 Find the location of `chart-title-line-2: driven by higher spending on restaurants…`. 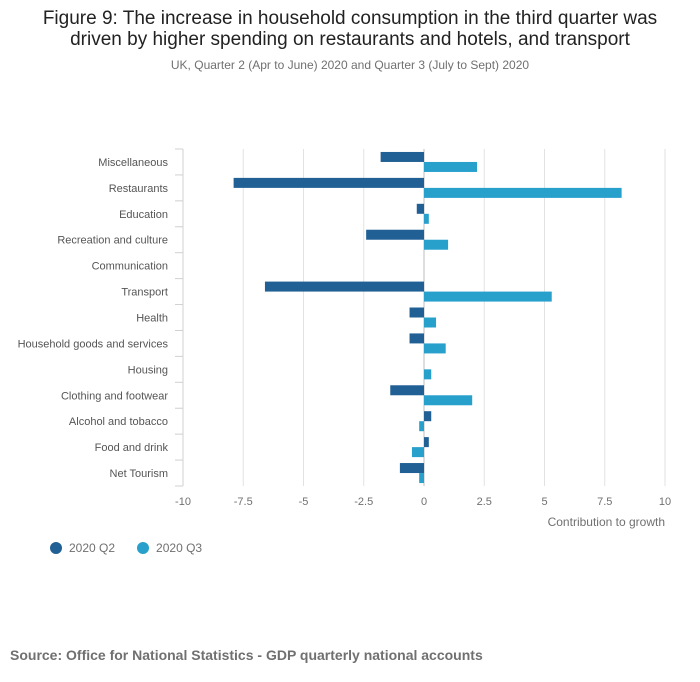

chart-title-line-2: driven by higher spending on restaurants… is located at coordinates (350, 39).